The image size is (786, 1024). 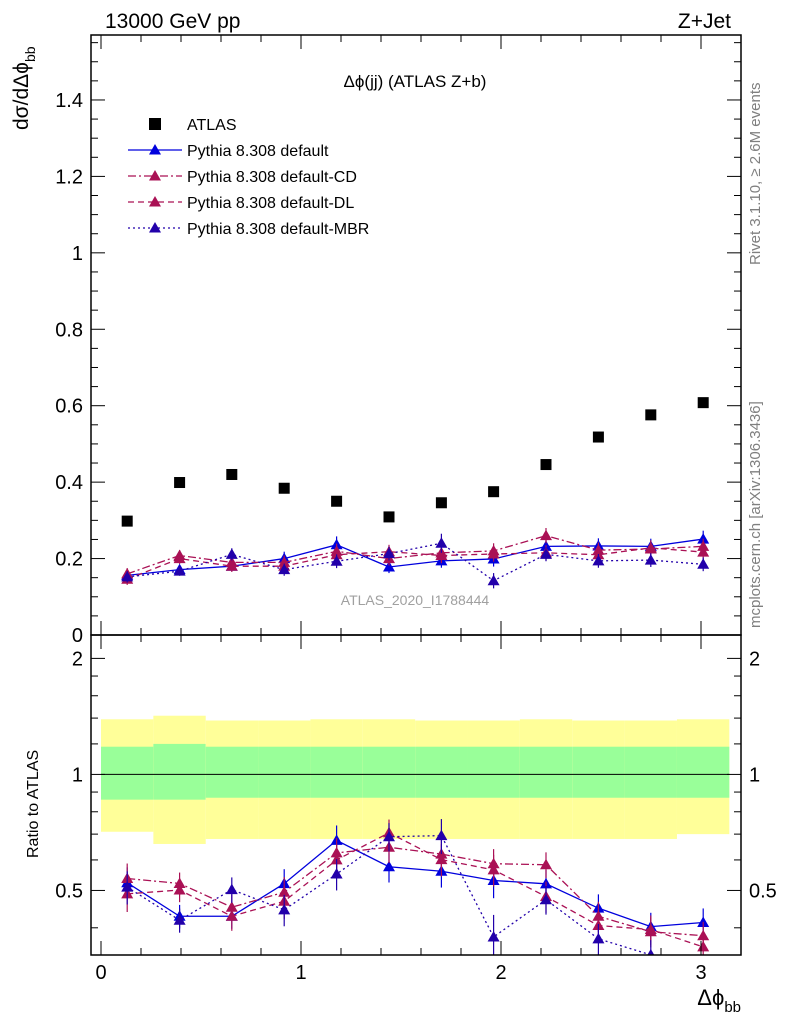 I want to click on x-axis-label: Δϕbb, so click(x=719, y=1000).